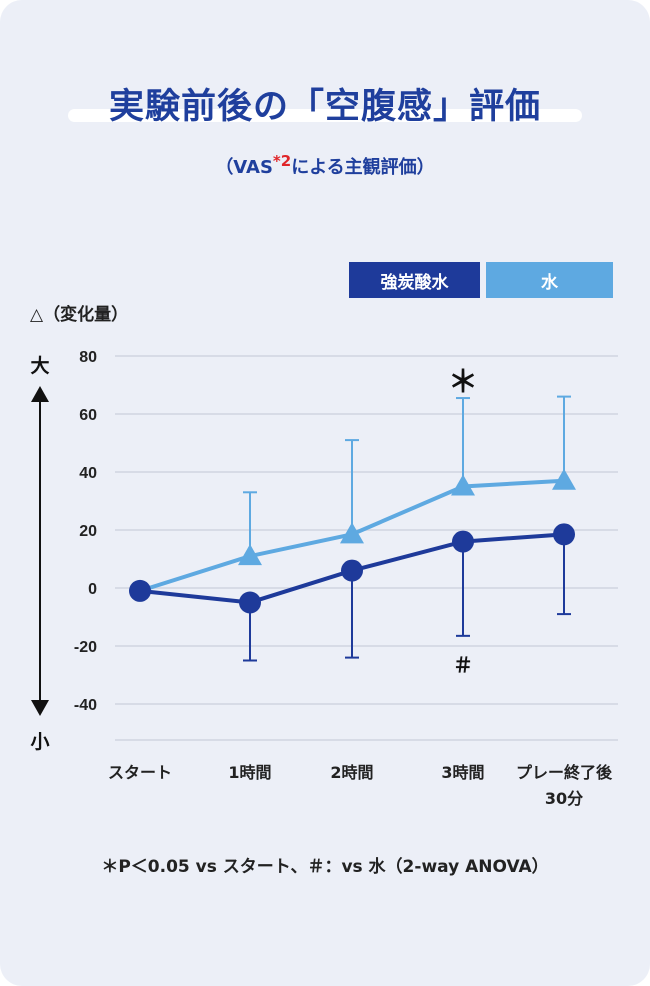  I want to click on y-tick-label: 40, so click(88, 473).